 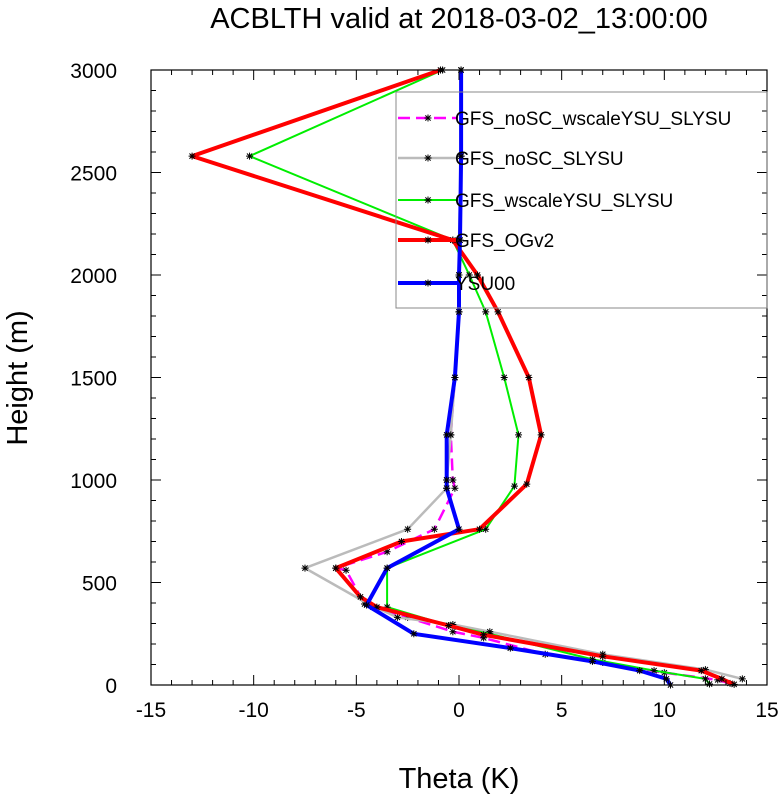 What do you see at coordinates (253, 710) in the screenshot?
I see `x-tick-label: -10` at bounding box center [253, 710].